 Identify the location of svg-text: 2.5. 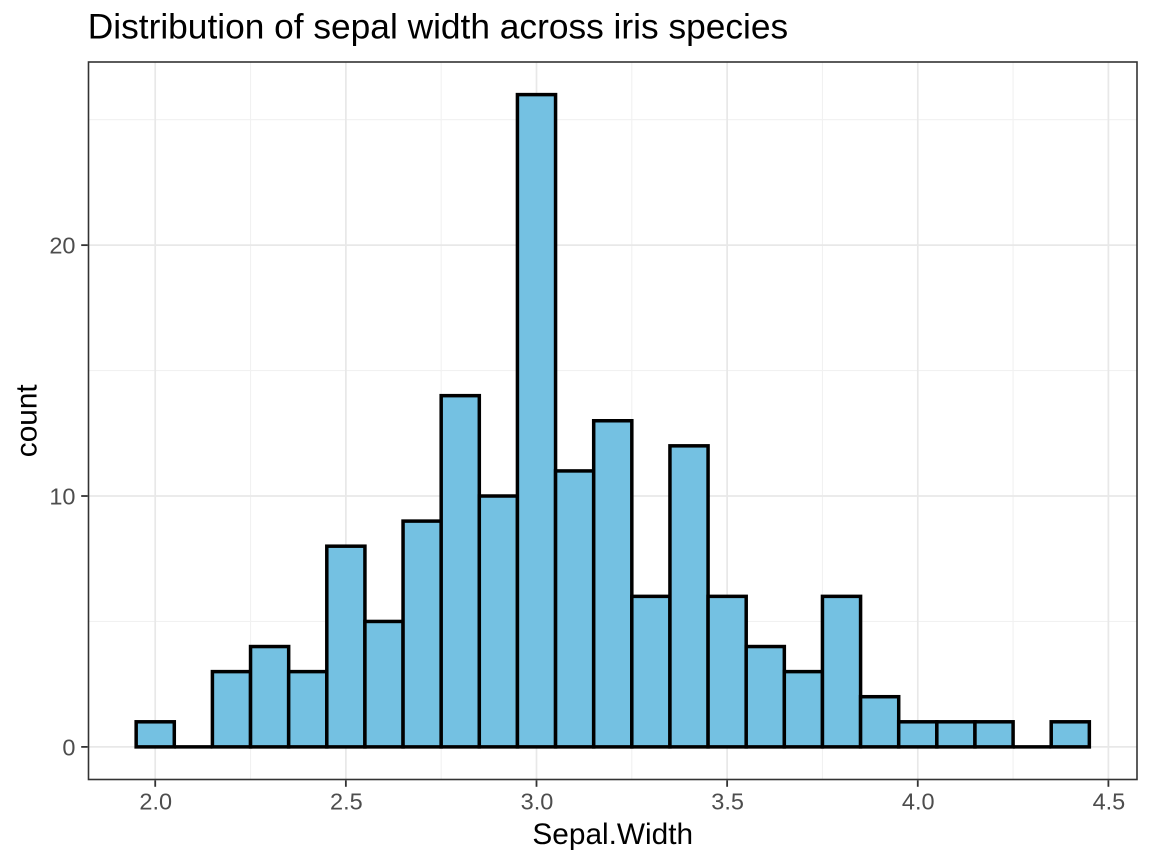
(346, 801).